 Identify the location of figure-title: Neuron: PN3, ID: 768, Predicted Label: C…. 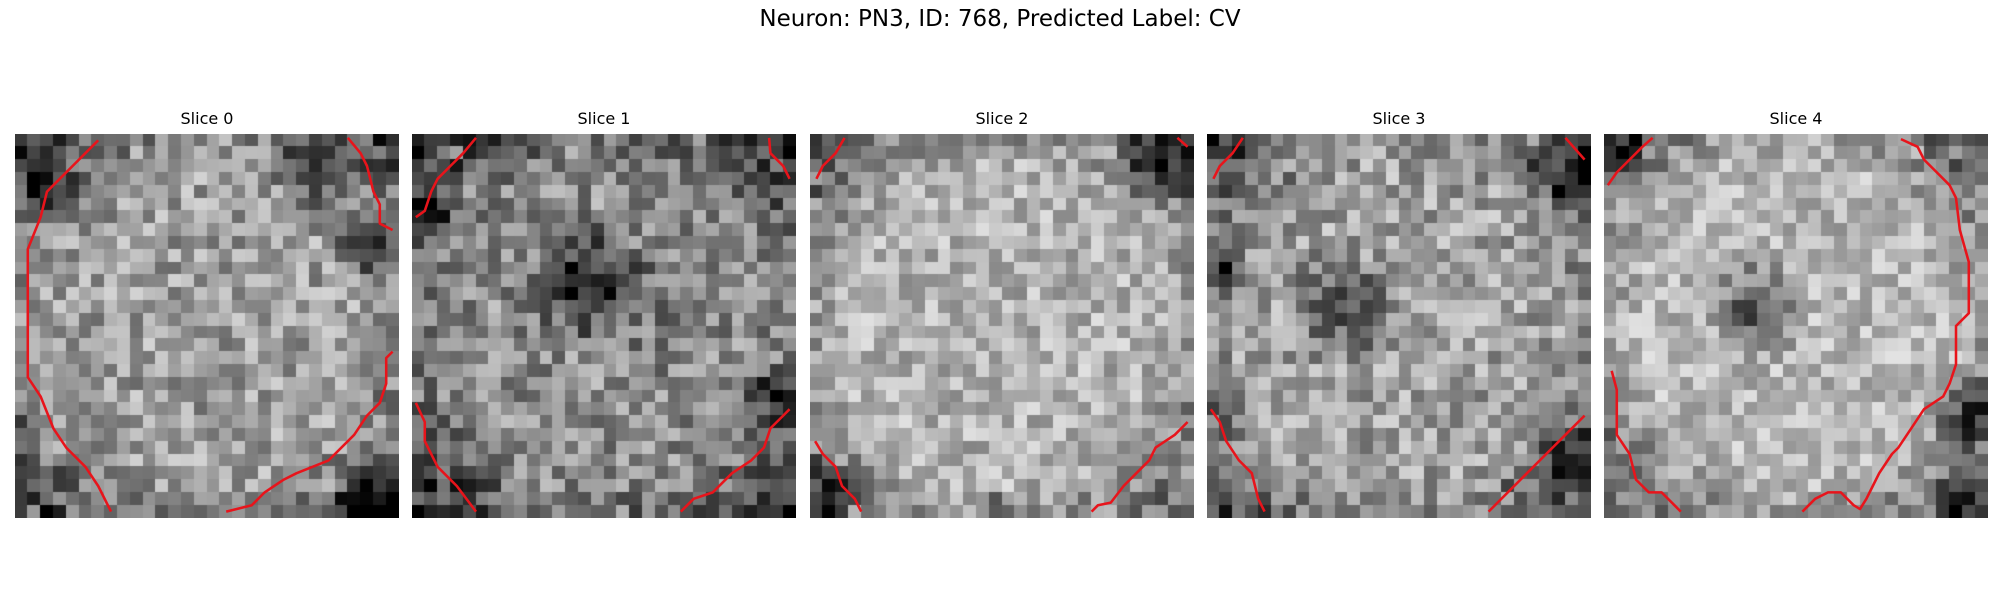
(1000, 19).